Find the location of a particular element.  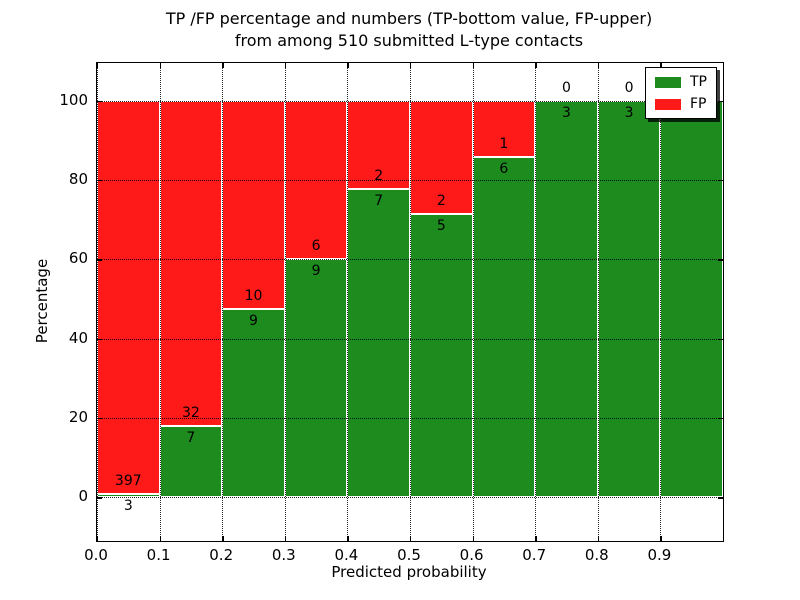

bar-tp-count: 6 is located at coordinates (504, 169).